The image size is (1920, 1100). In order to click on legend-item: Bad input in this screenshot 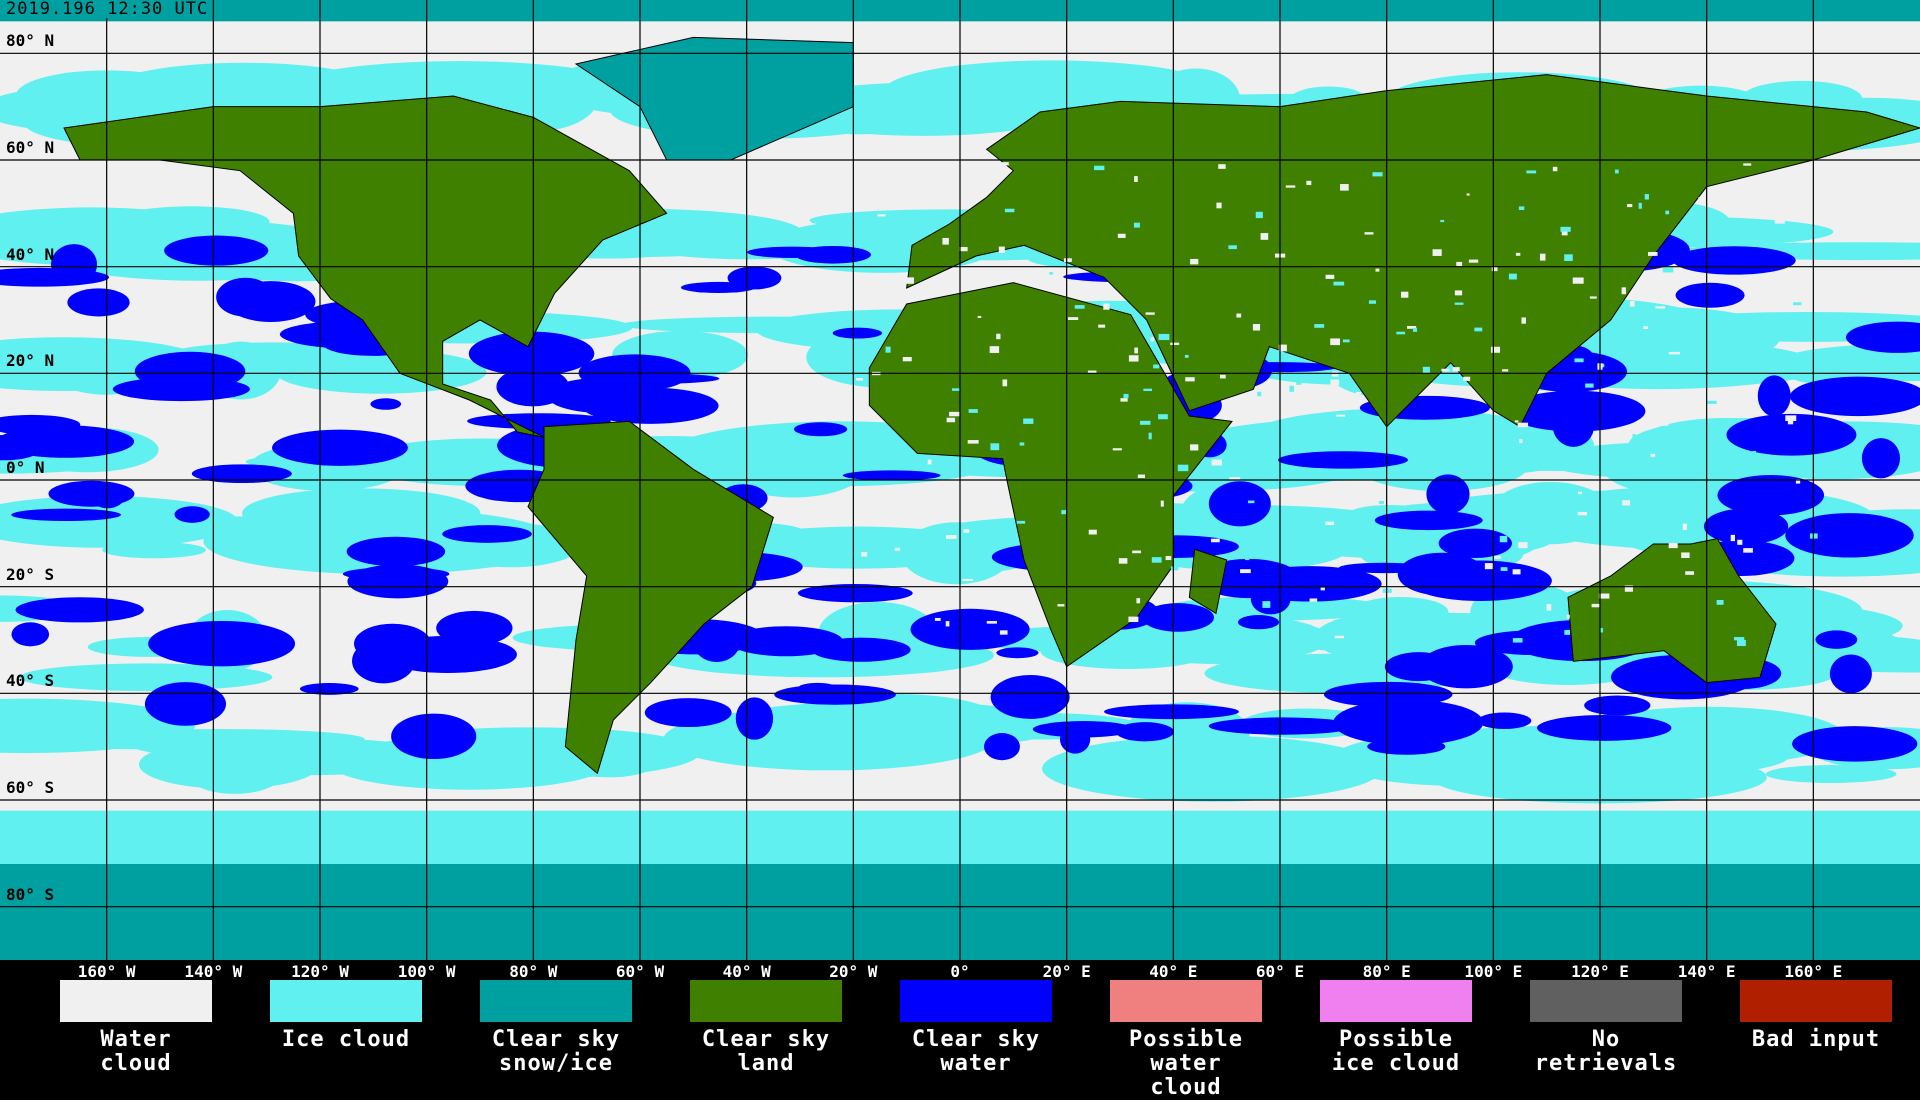, I will do `click(1816, 1016)`.